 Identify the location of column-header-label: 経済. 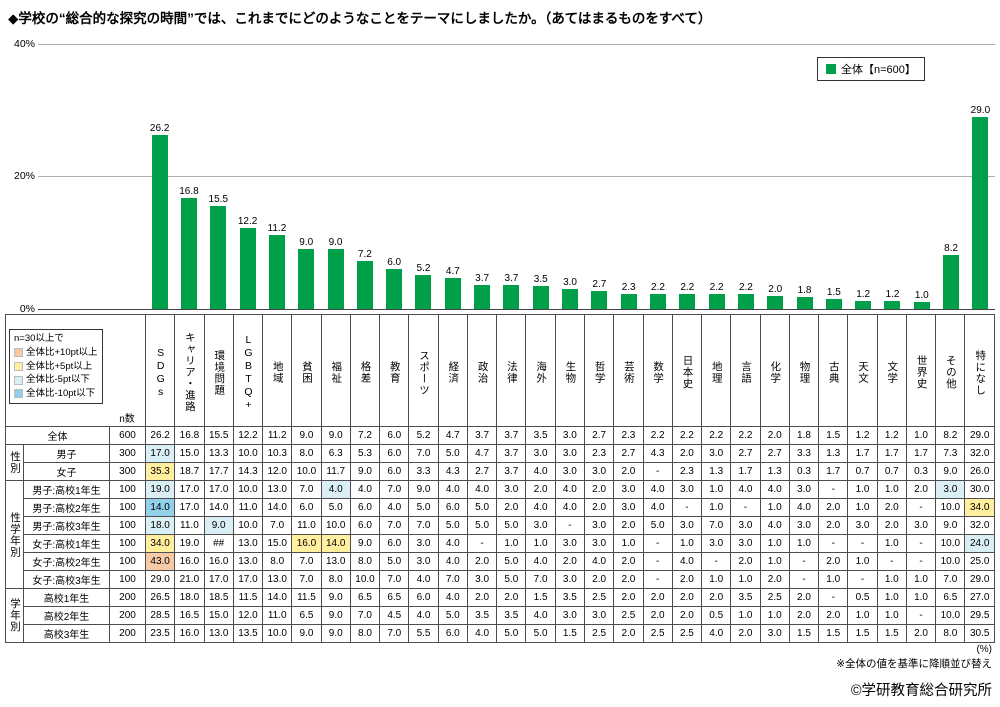
(453, 372).